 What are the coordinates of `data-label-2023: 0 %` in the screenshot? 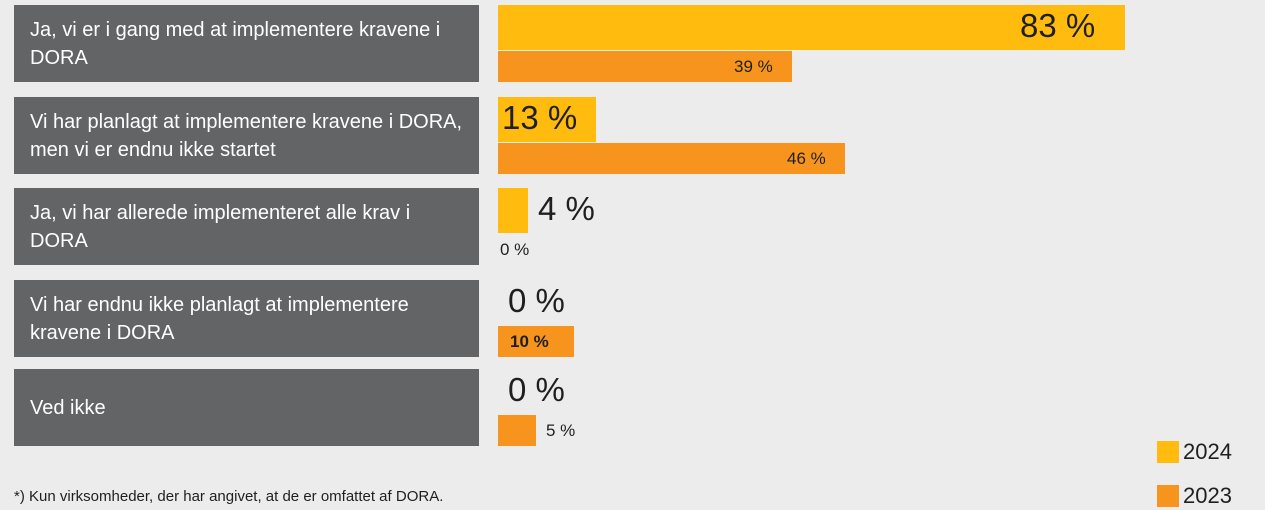 It's located at (515, 249).